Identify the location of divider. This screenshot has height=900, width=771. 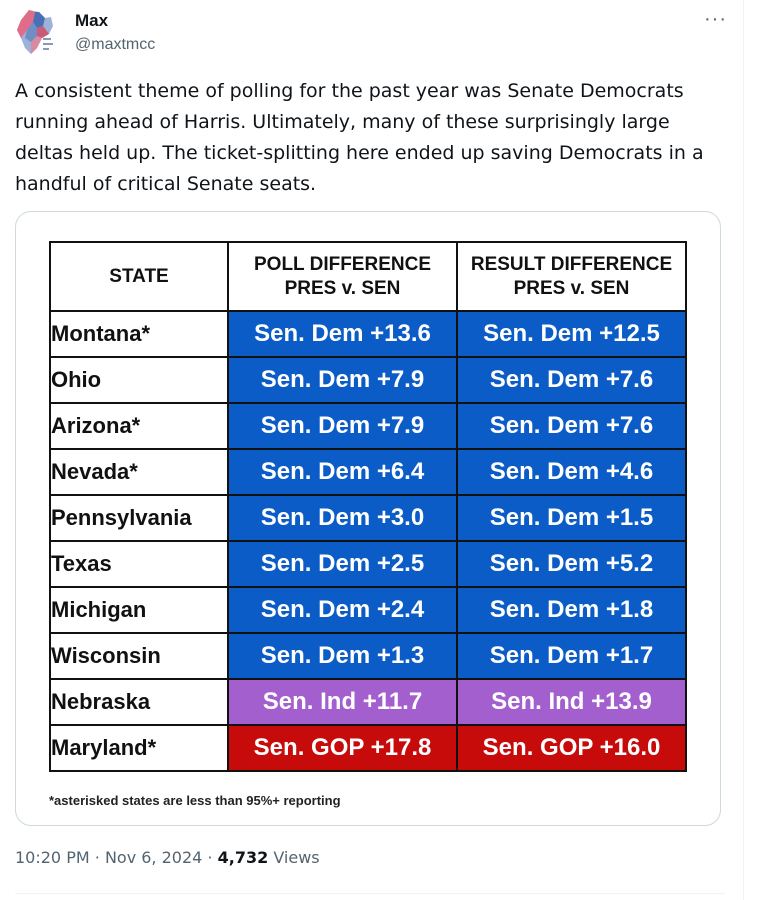
(370, 893).